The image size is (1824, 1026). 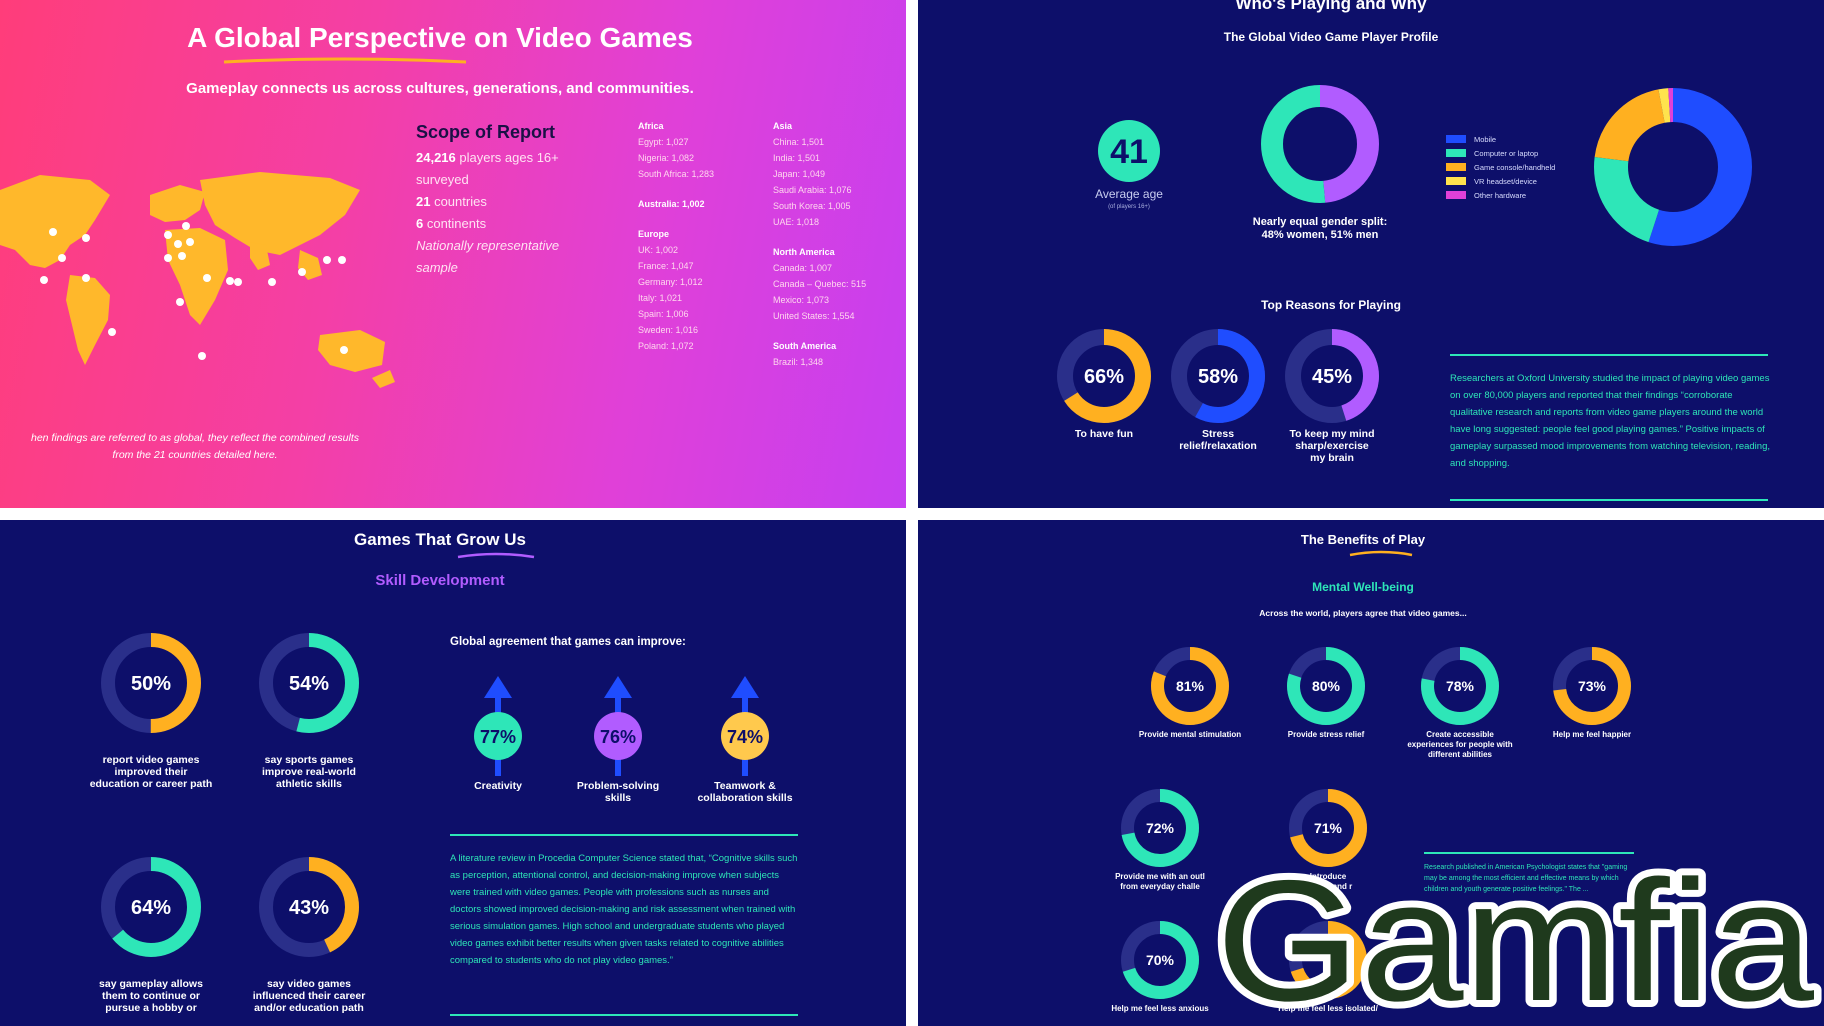 I want to click on donut-chart: 81%, so click(x=1190, y=686).